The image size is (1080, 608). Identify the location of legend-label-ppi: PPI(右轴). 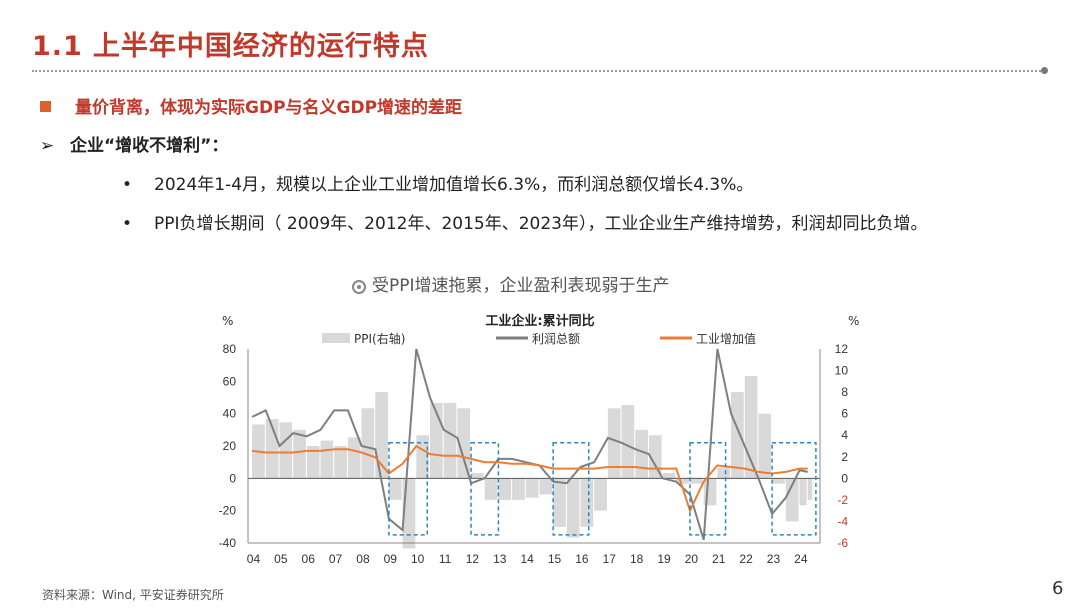
(379, 338).